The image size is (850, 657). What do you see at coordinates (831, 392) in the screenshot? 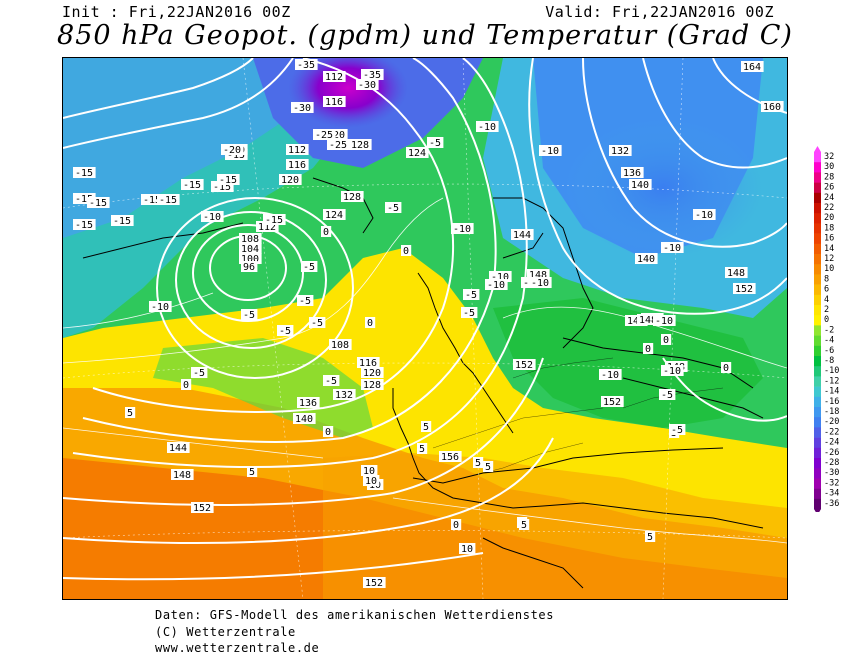
I see `legend-label: -14` at bounding box center [831, 392].